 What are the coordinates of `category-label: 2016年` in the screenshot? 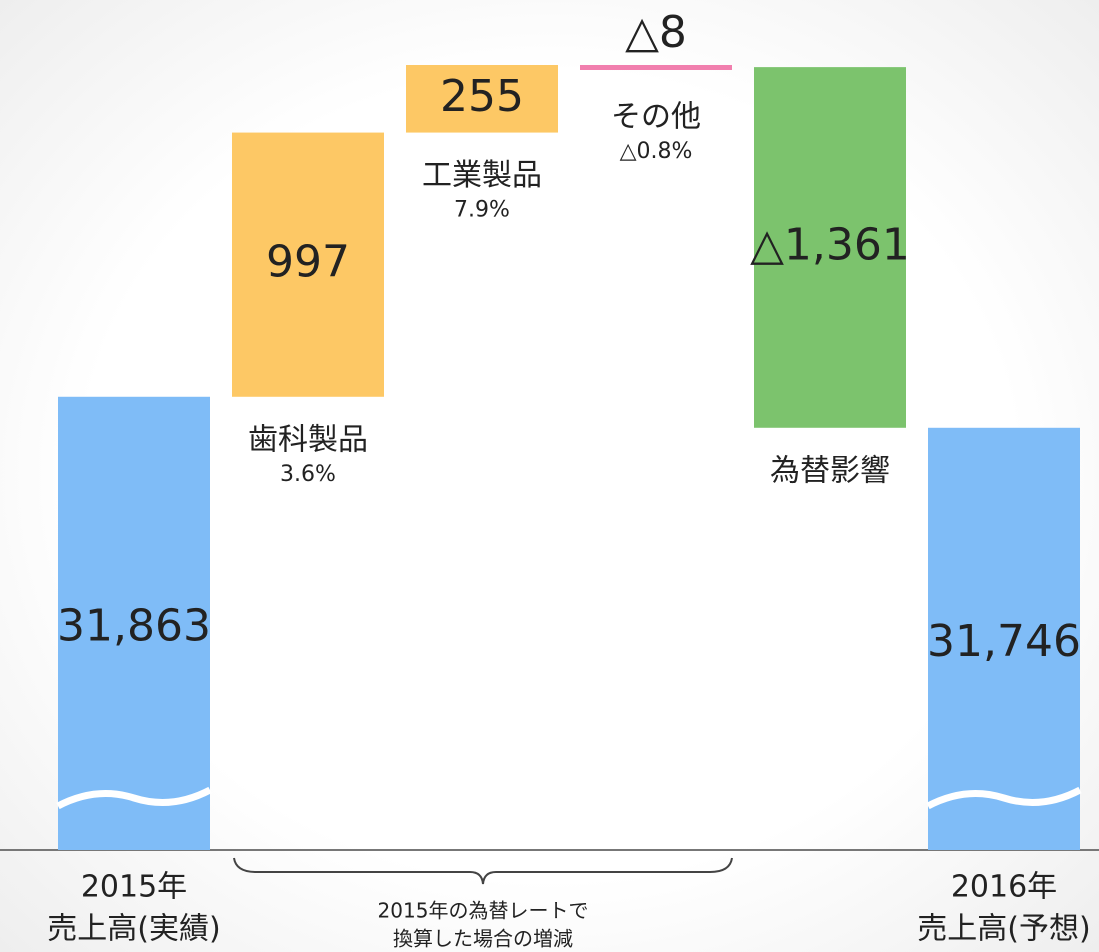 It's located at (1004, 887).